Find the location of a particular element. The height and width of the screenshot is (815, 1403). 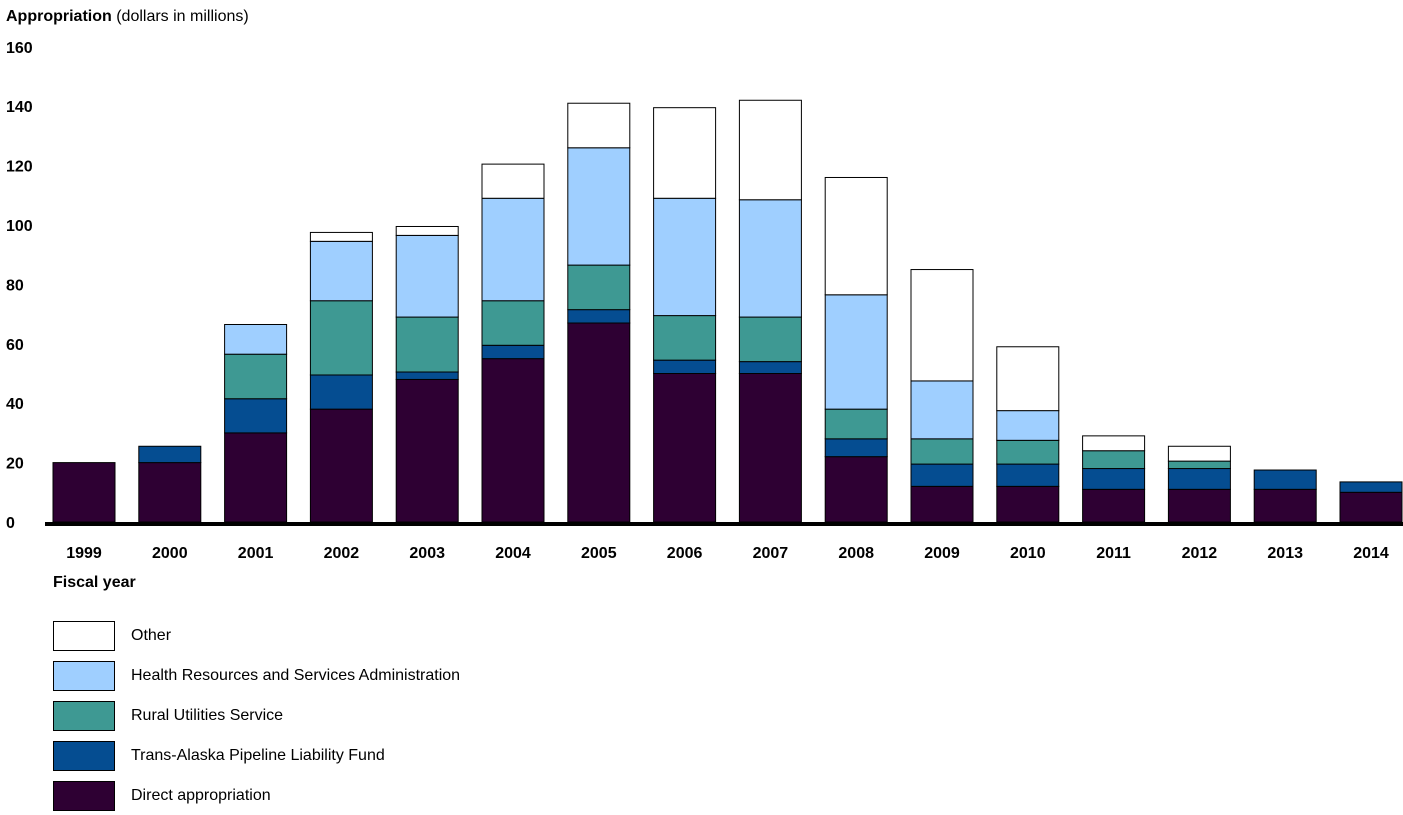

legend-swatch-other is located at coordinates (84, 636).